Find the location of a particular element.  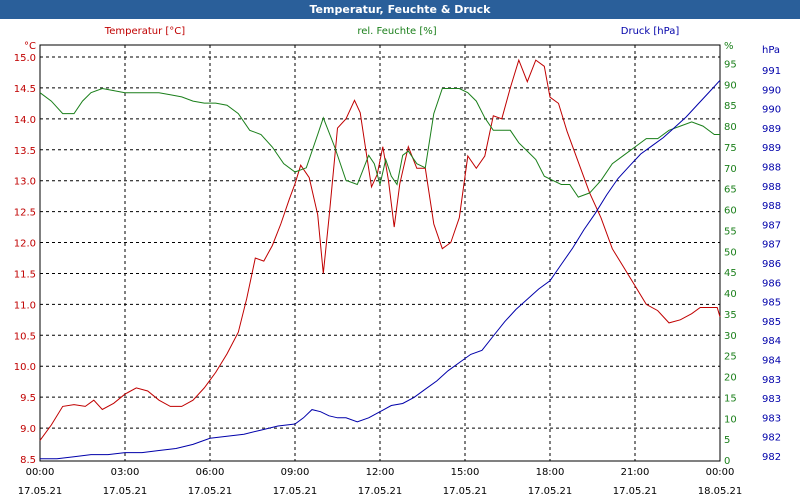

x-tick-time: 12:00 is located at coordinates (380, 472).